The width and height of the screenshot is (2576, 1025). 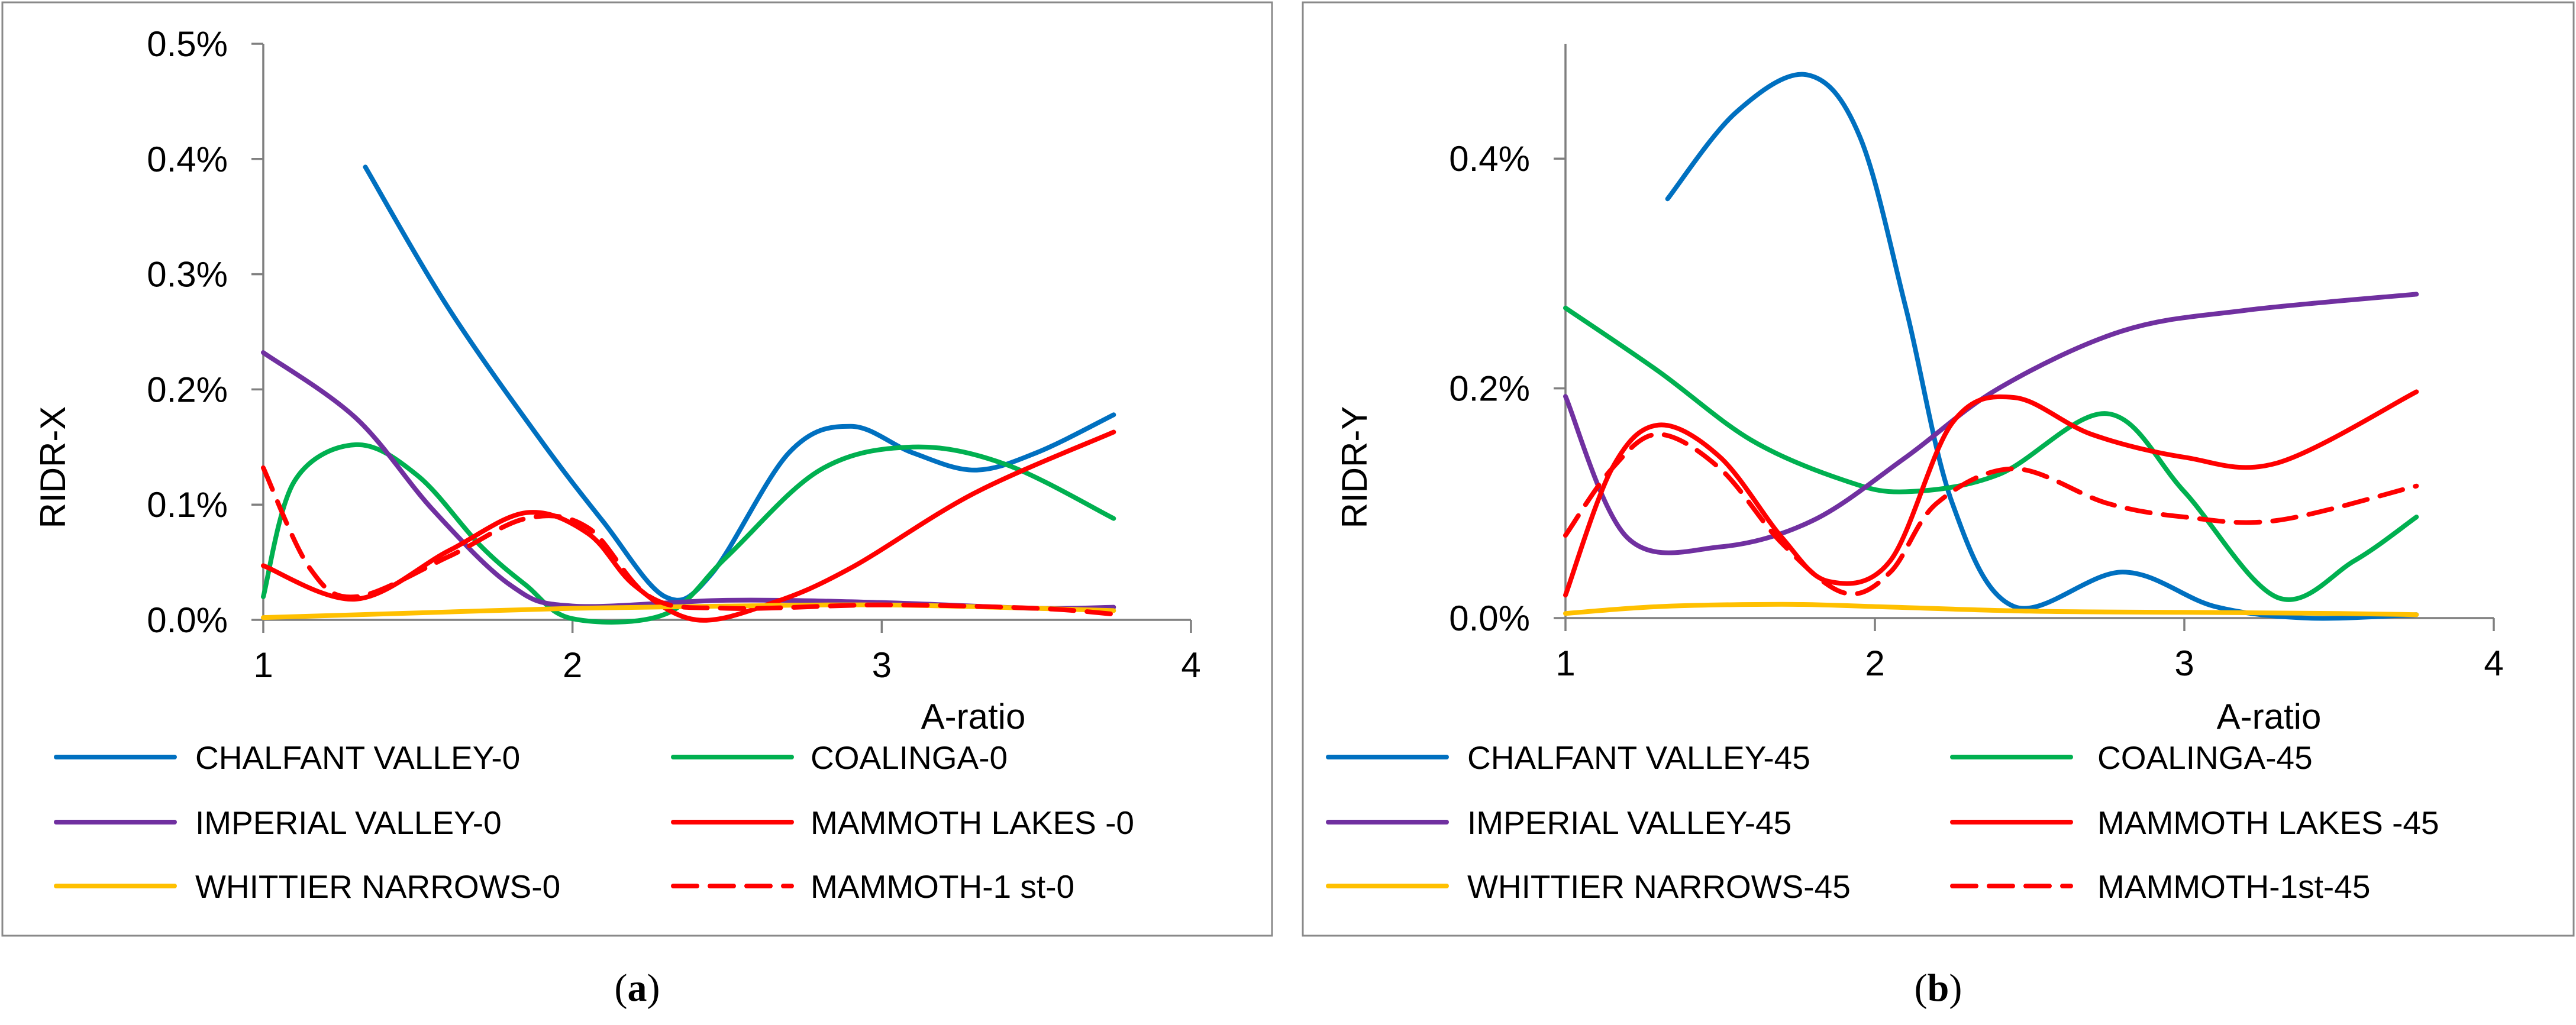 What do you see at coordinates (1638, 757) in the screenshot?
I see `legend-label-chalfant-valley-45: CHALFANT VALLEY-45` at bounding box center [1638, 757].